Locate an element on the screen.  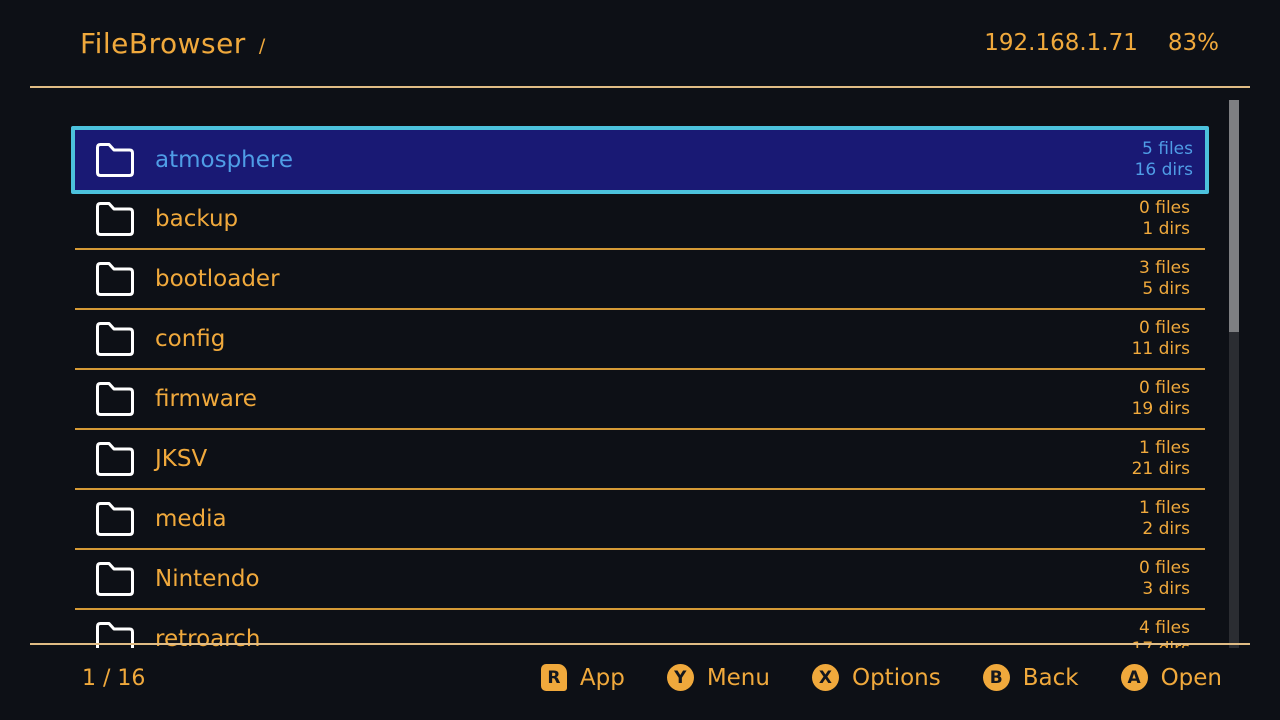
list-item-config: config 0 files 11 dirs is located at coordinates (640, 340).